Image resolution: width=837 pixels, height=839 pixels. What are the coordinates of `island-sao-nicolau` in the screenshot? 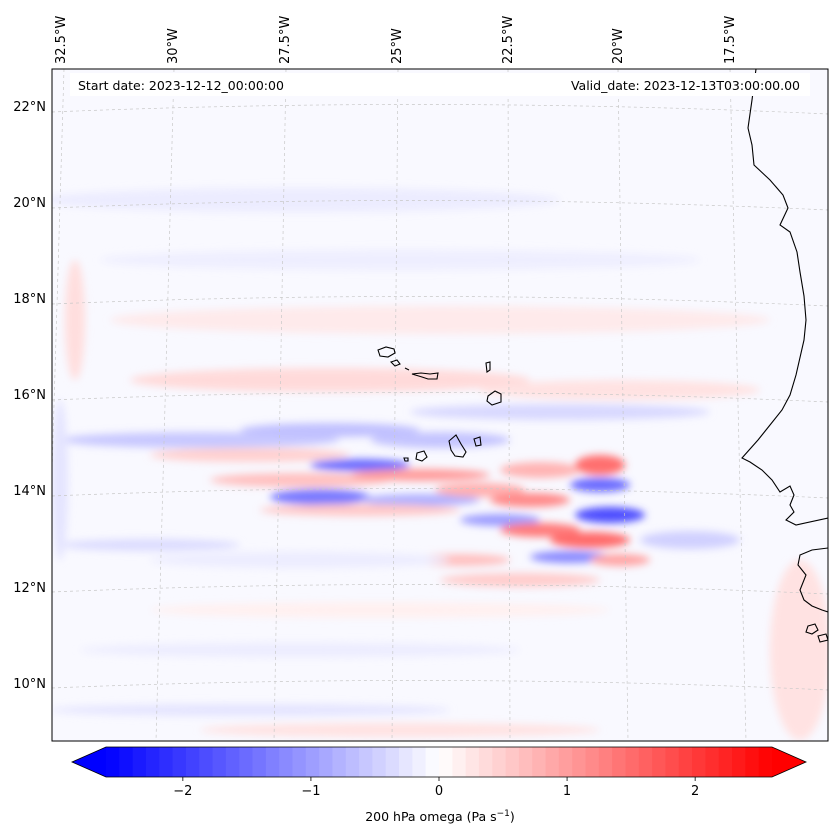 It's located at (425, 376).